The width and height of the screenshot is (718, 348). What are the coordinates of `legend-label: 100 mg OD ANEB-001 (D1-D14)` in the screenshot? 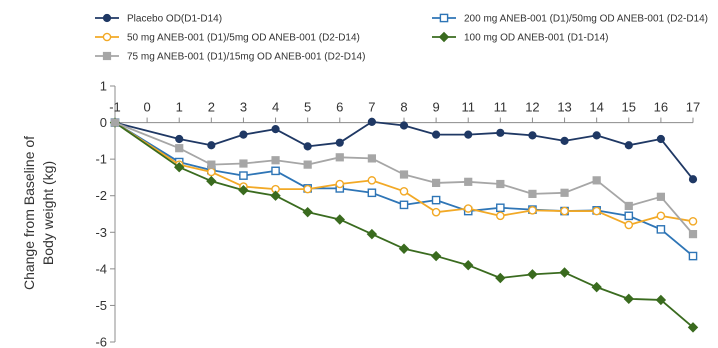 It's located at (536, 38).